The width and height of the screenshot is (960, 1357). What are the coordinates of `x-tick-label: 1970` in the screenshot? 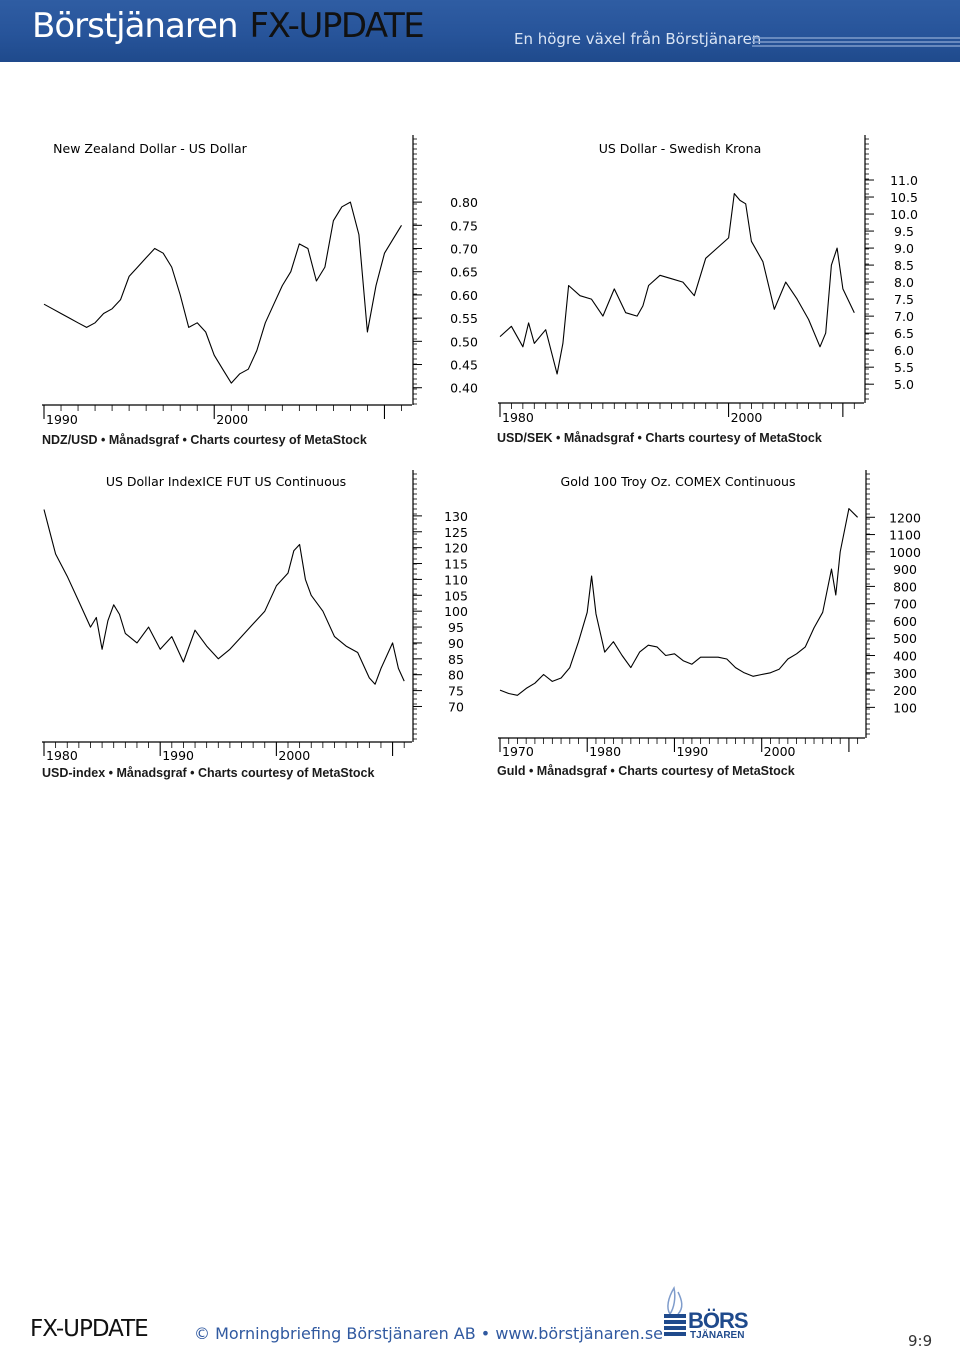 It's located at (518, 751).